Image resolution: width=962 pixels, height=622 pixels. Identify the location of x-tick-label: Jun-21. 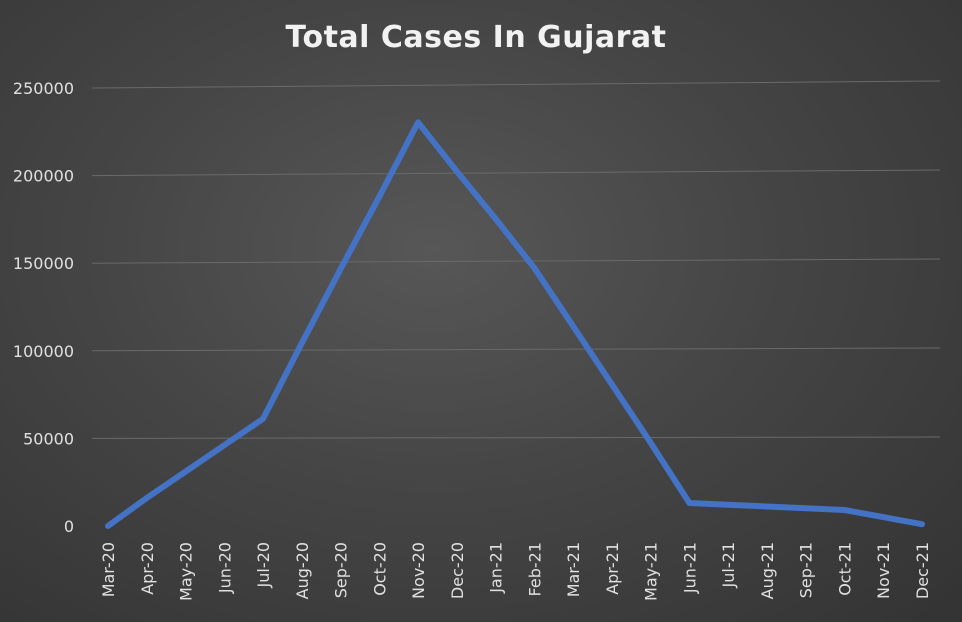
(689, 568).